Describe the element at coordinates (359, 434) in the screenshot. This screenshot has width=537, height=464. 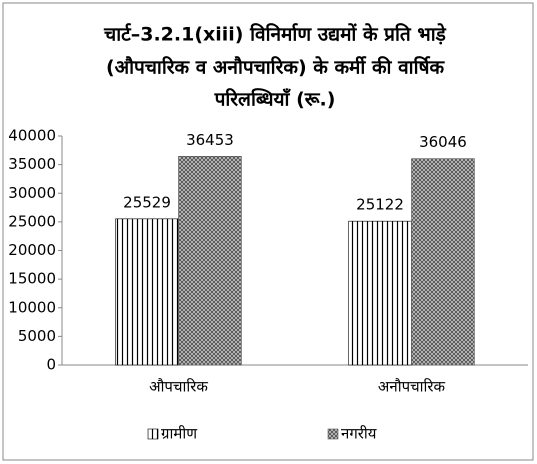
I see `legend-label: नगरीय` at that location.